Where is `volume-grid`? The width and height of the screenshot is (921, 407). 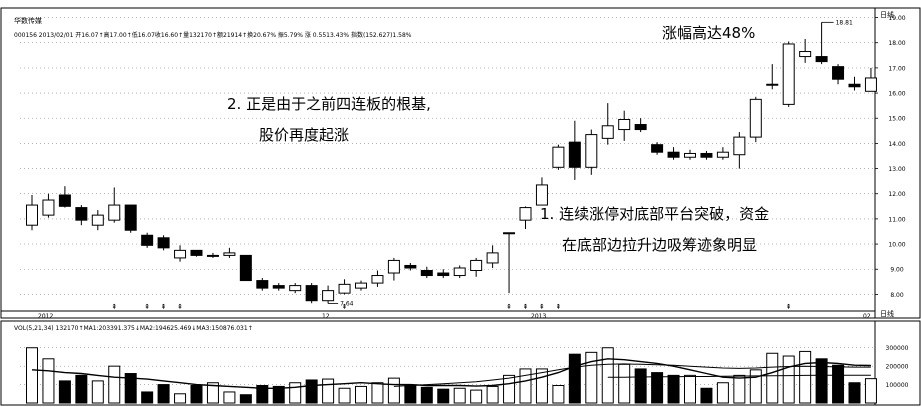
volume-grid is located at coordinates (447, 366).